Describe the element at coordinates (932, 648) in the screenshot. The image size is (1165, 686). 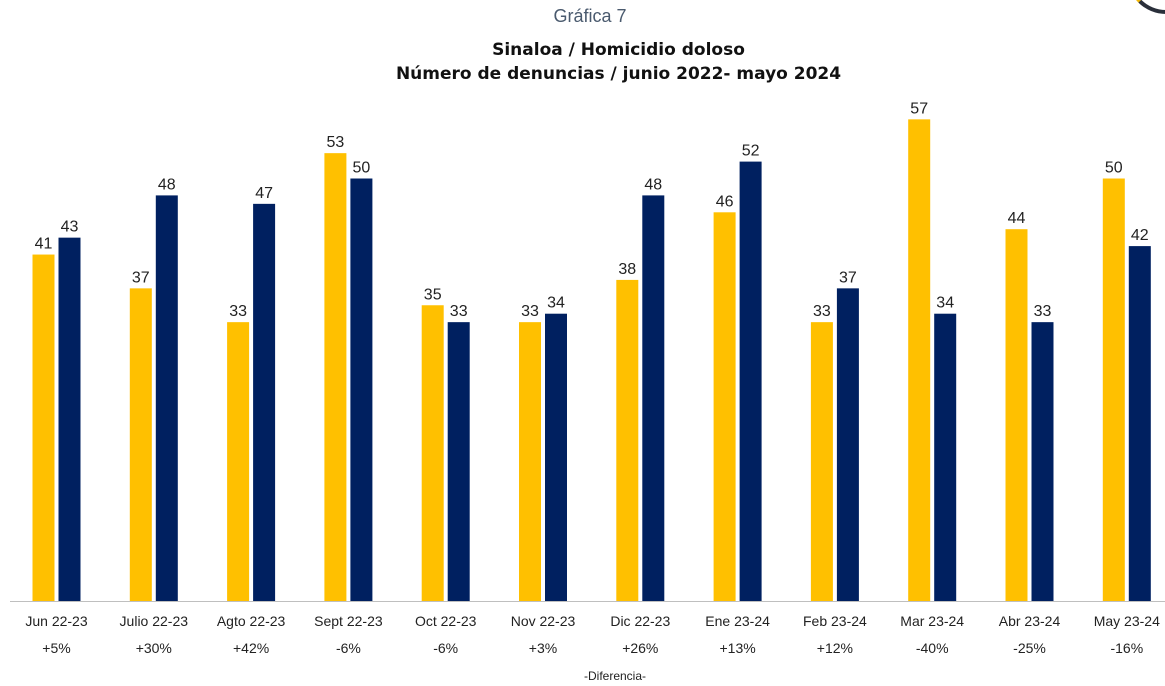
I see `difference-label-10: -40%` at that location.